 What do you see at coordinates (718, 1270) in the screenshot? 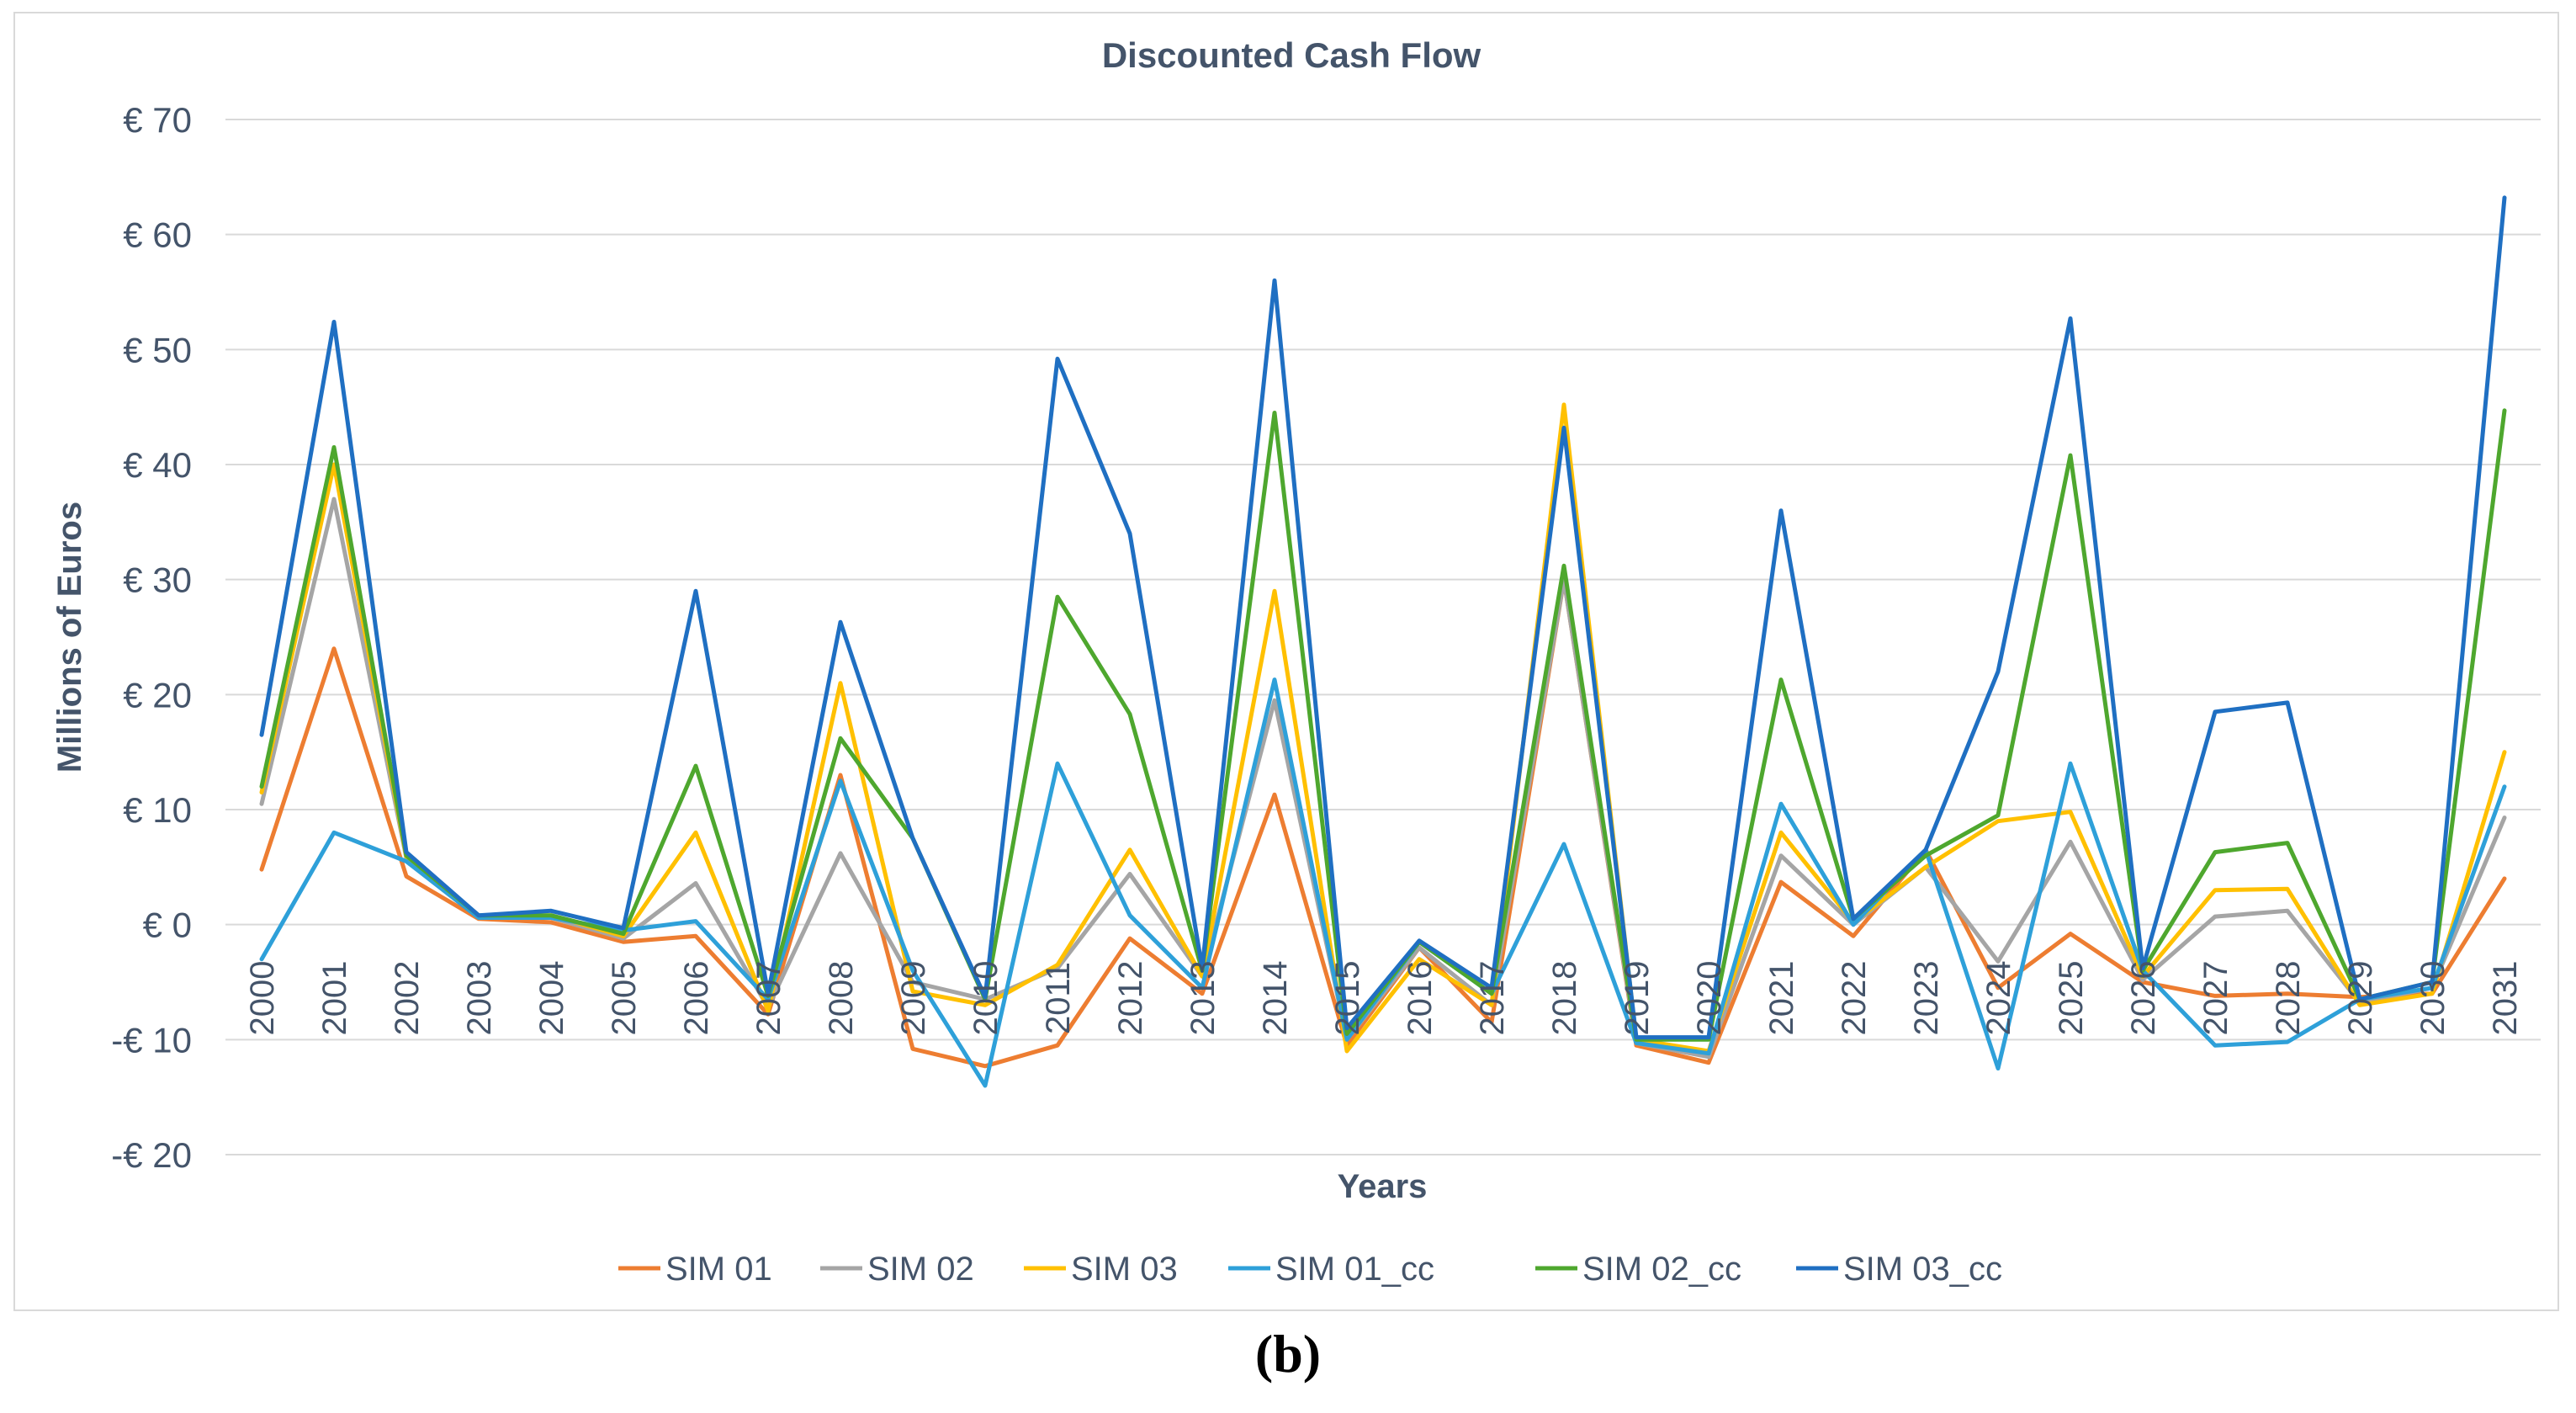
I see `legend-label: SIM 01` at bounding box center [718, 1270].